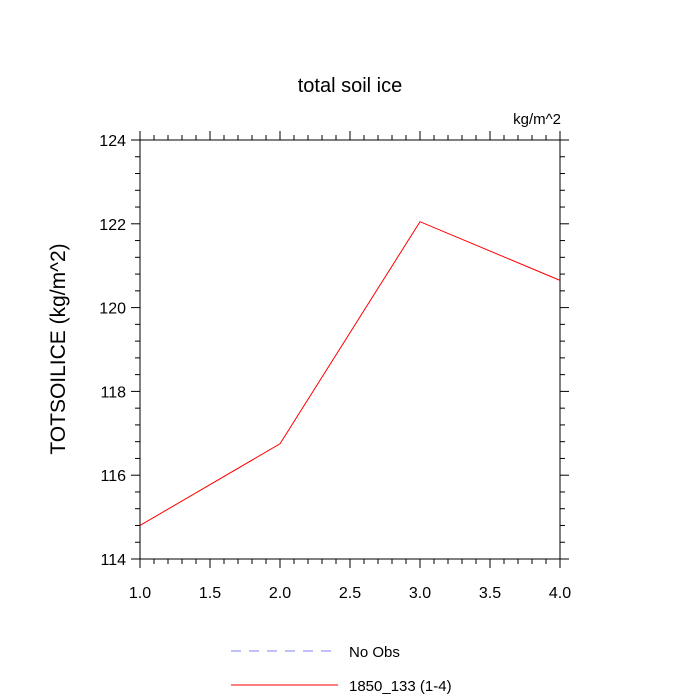 The height and width of the screenshot is (700, 700). Describe the element at coordinates (537, 119) in the screenshot. I see `units-label: kg/m^2` at that location.